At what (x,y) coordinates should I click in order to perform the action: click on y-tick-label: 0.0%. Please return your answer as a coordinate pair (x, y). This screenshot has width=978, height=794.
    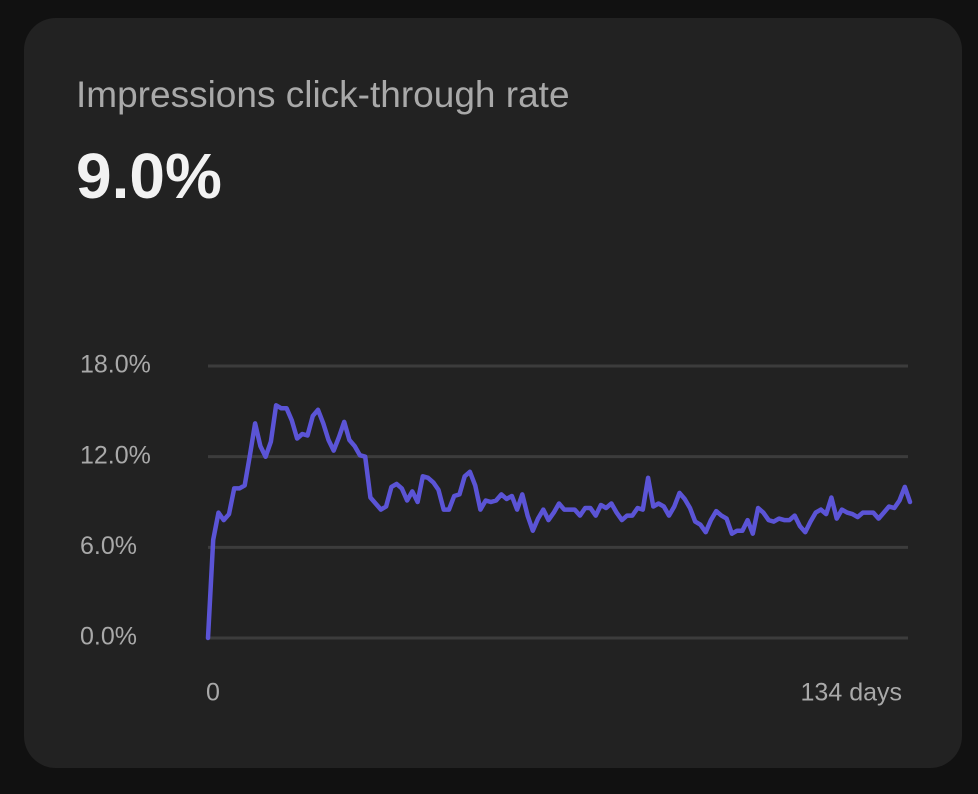
    Looking at the image, I should click on (108, 637).